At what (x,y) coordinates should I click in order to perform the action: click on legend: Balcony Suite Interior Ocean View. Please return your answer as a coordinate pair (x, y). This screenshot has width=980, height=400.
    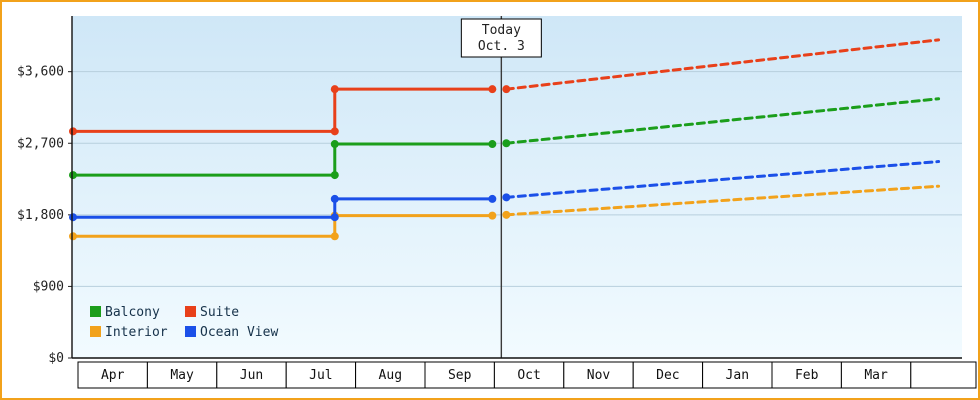
    Looking at the image, I should click on (184, 322).